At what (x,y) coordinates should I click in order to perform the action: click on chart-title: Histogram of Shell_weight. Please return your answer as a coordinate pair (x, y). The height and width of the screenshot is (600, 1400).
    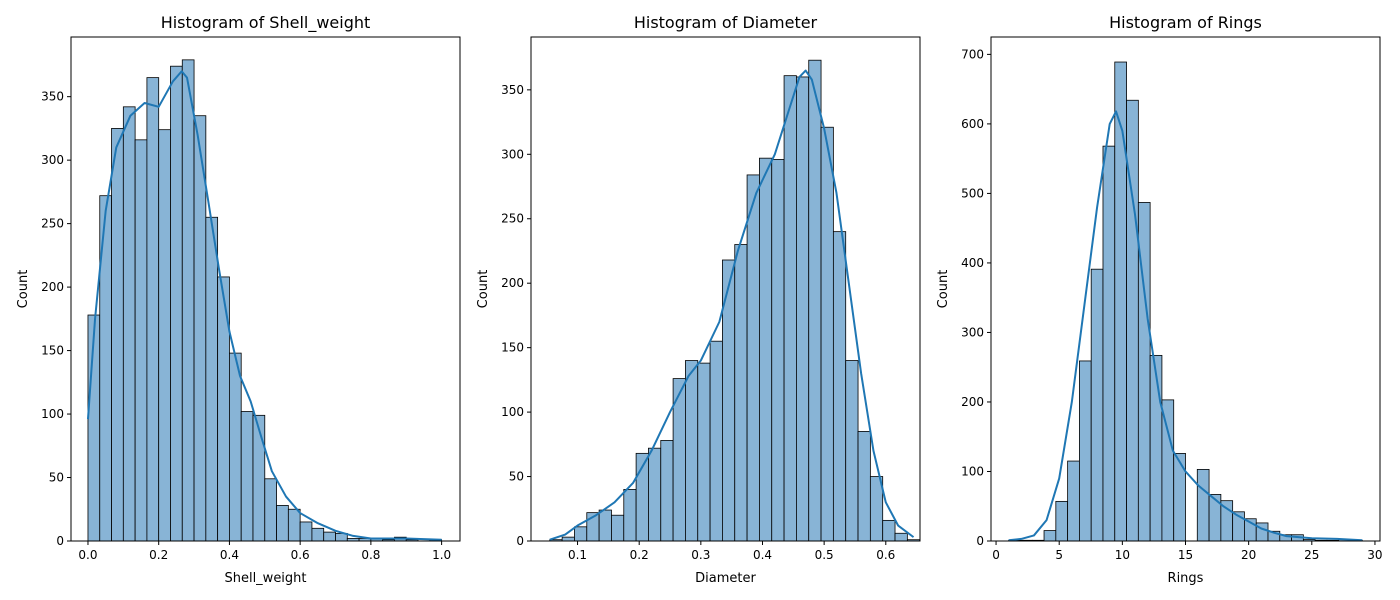
    Looking at the image, I should click on (266, 23).